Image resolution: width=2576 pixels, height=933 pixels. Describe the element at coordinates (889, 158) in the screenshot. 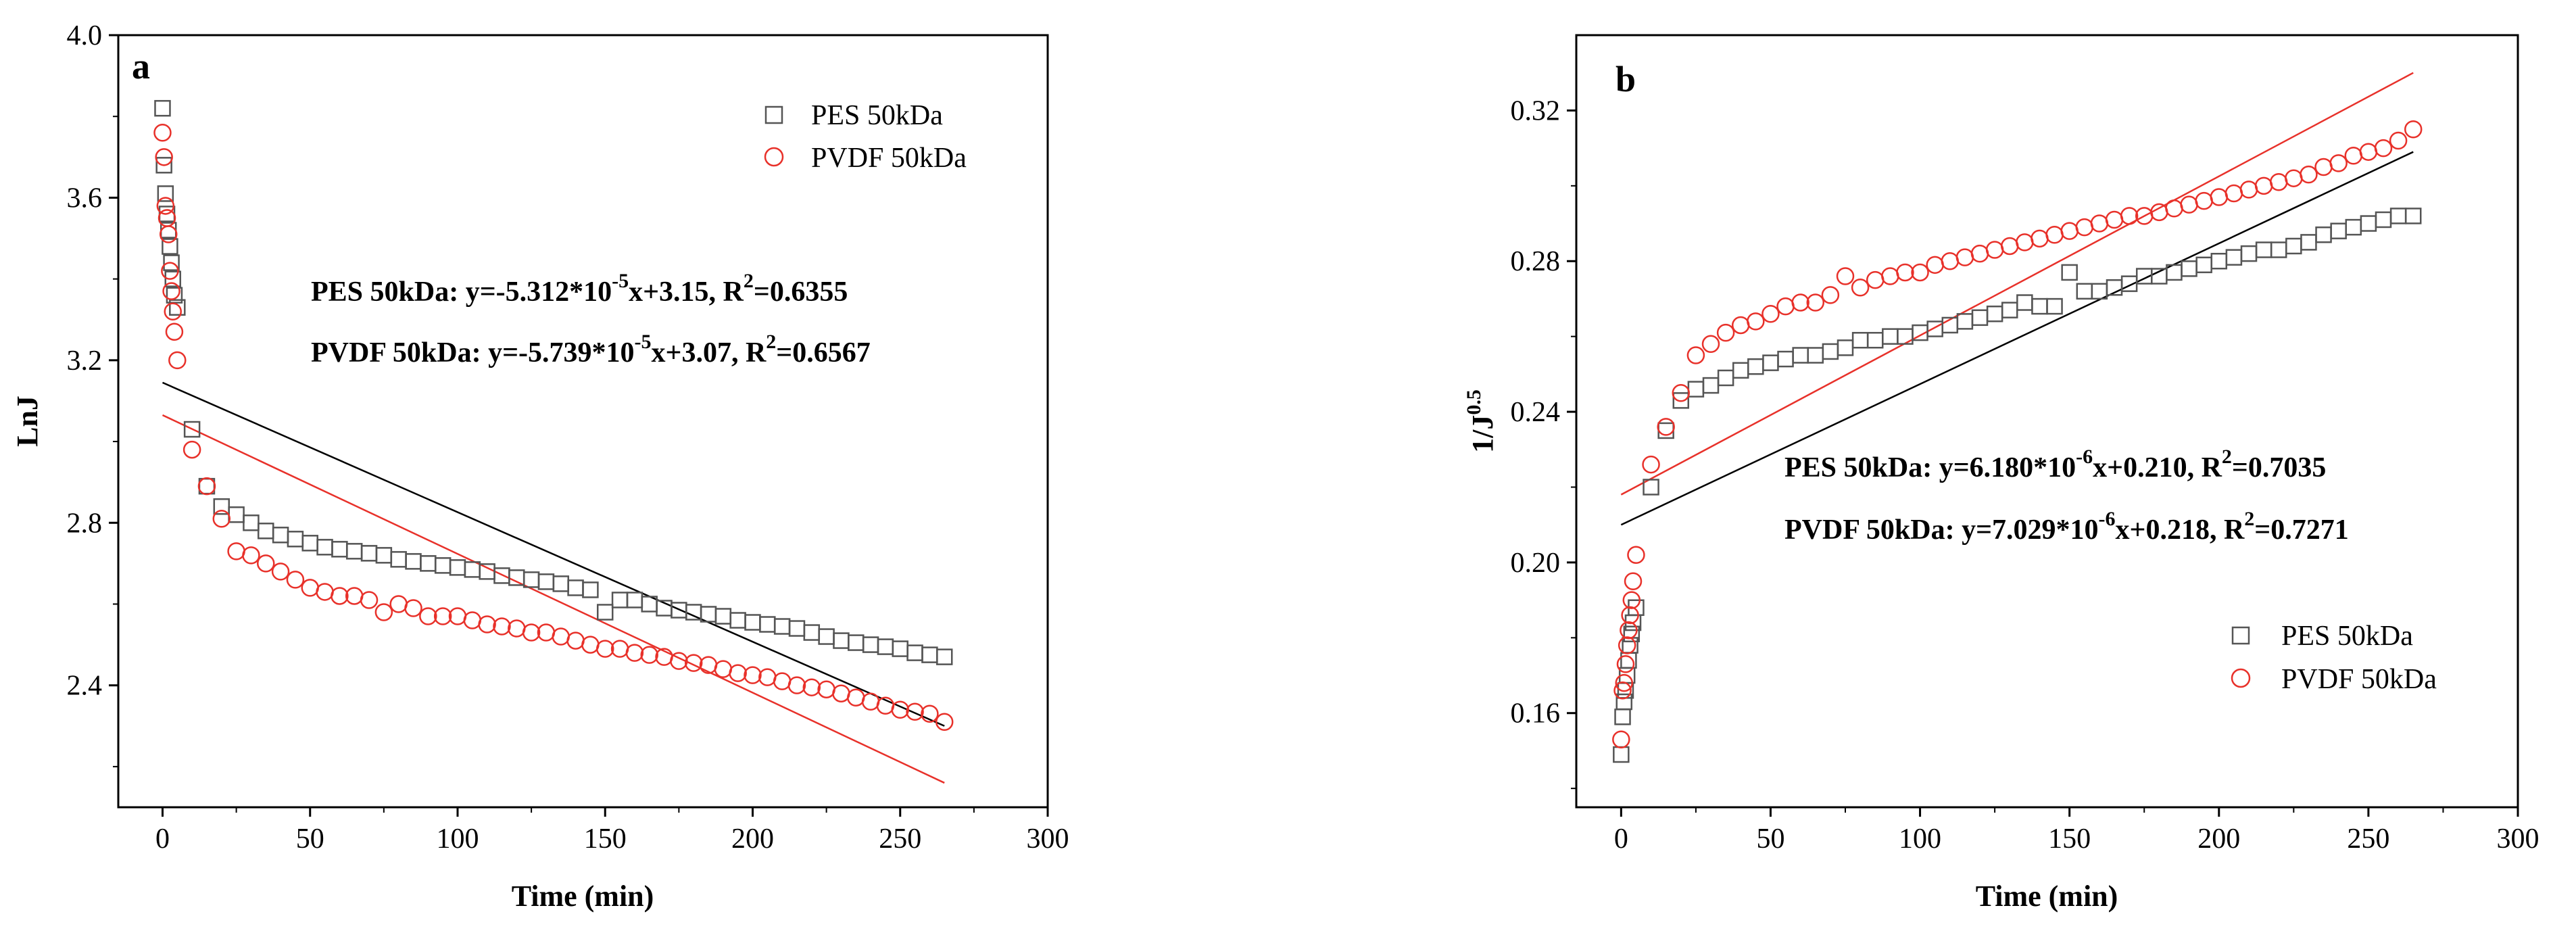

I see `panel-a-legend-pvdf: PVDF 50kDa` at that location.